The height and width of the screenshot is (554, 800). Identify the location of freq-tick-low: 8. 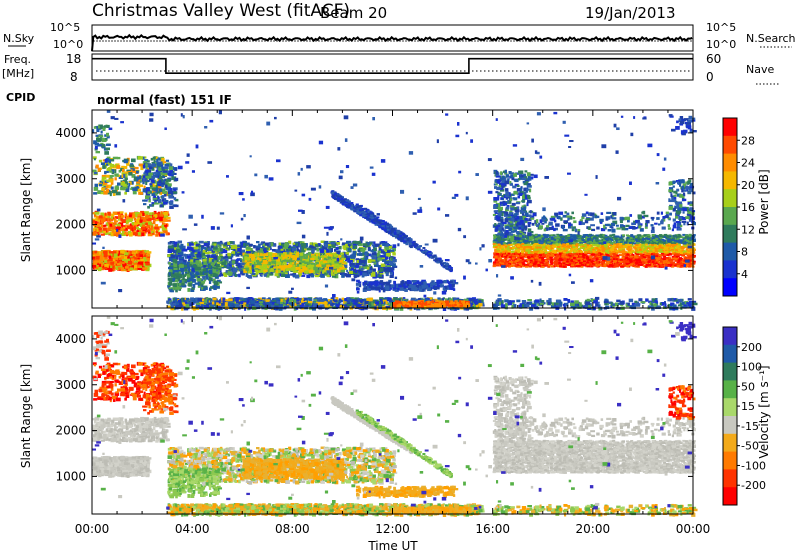
(74, 77).